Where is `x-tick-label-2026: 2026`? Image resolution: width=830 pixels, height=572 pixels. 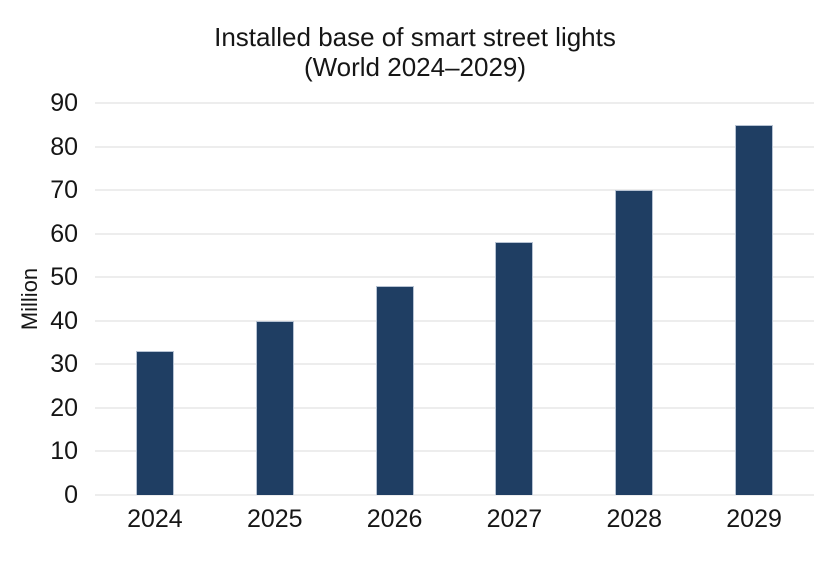 x-tick-label-2026: 2026 is located at coordinates (394, 519).